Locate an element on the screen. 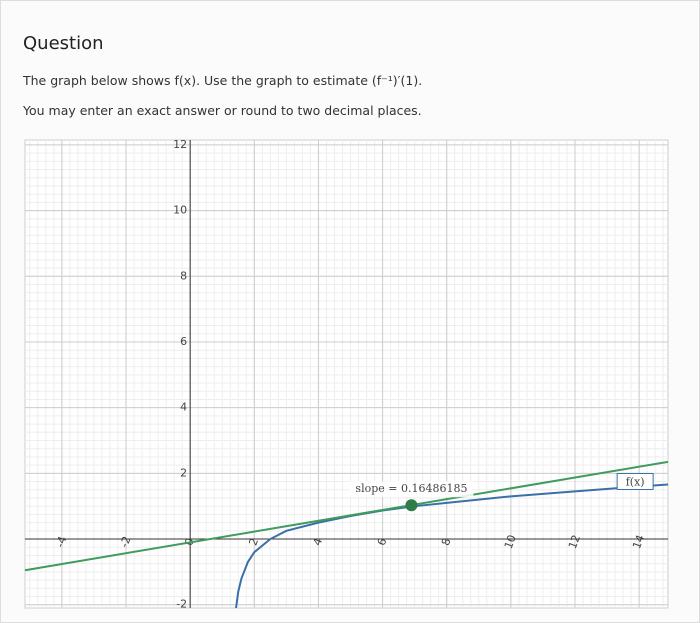 Image resolution: width=700 pixels, height=623 pixels. series-label-box is located at coordinates (635, 481).